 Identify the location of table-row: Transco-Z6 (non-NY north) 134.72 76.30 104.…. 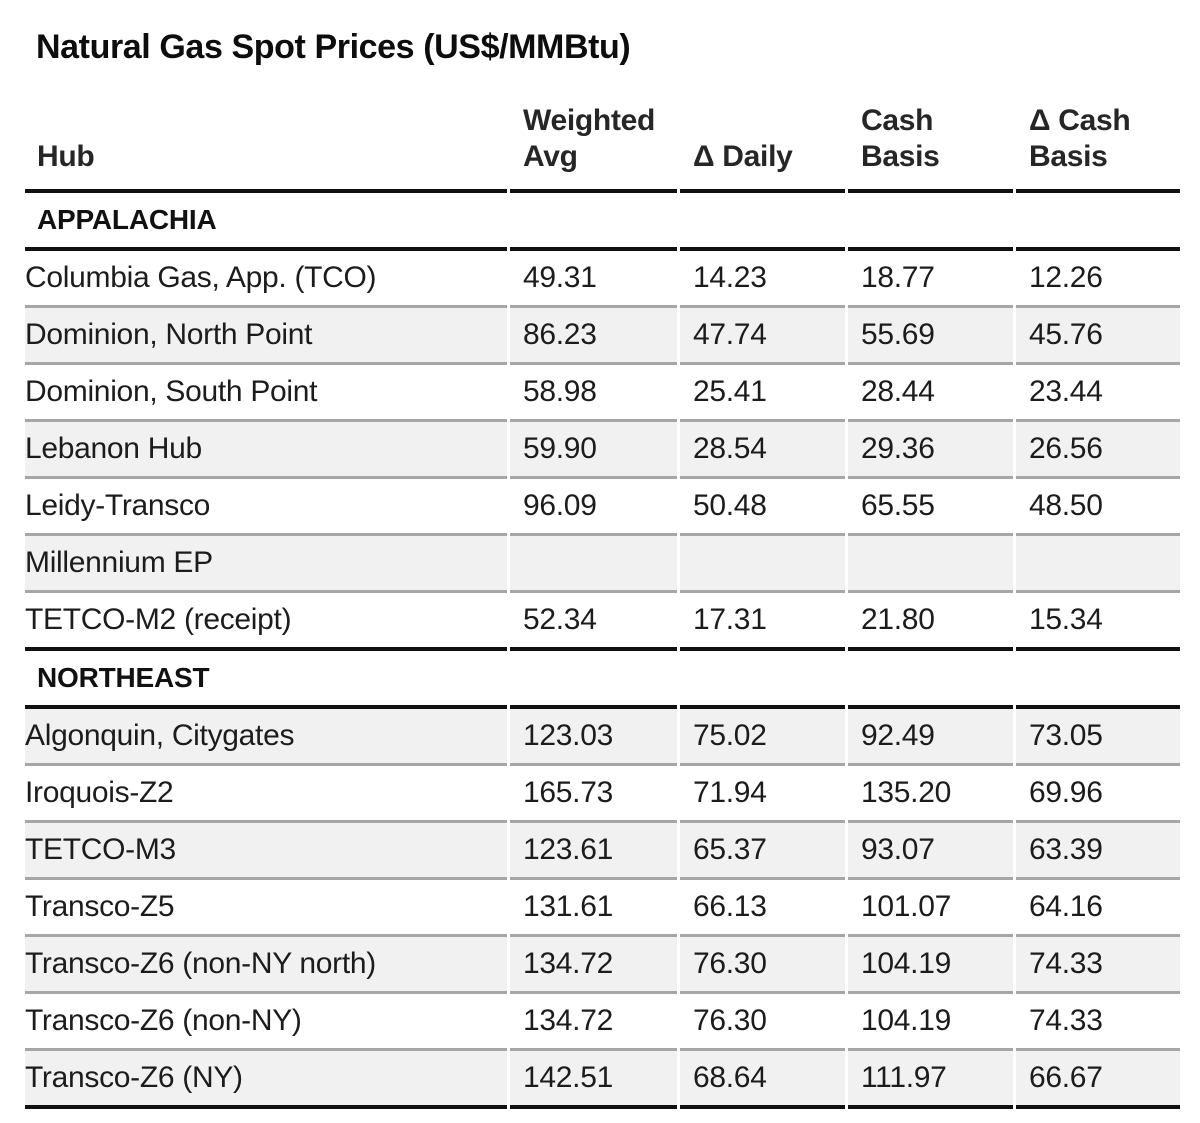
(602, 965).